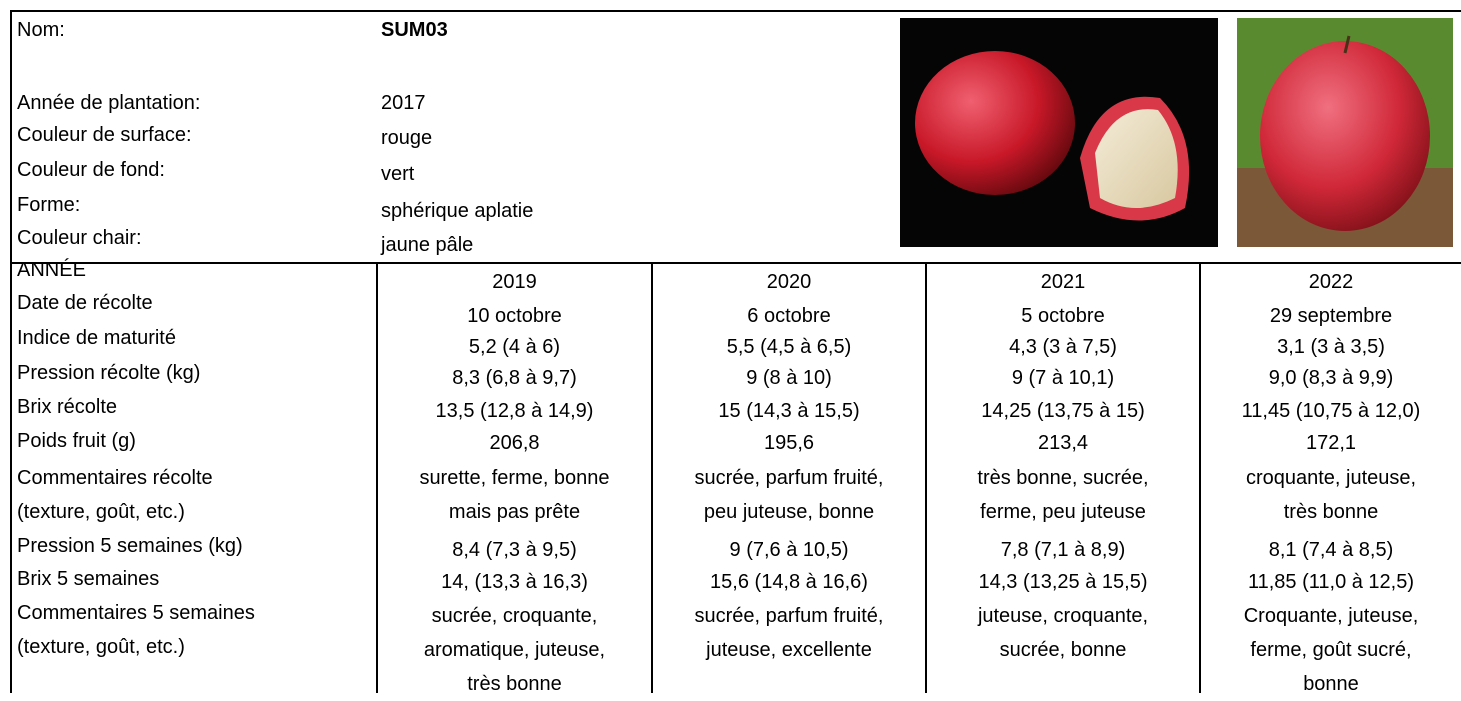 The image size is (1461, 701). I want to click on year: 2020, so click(789, 282).